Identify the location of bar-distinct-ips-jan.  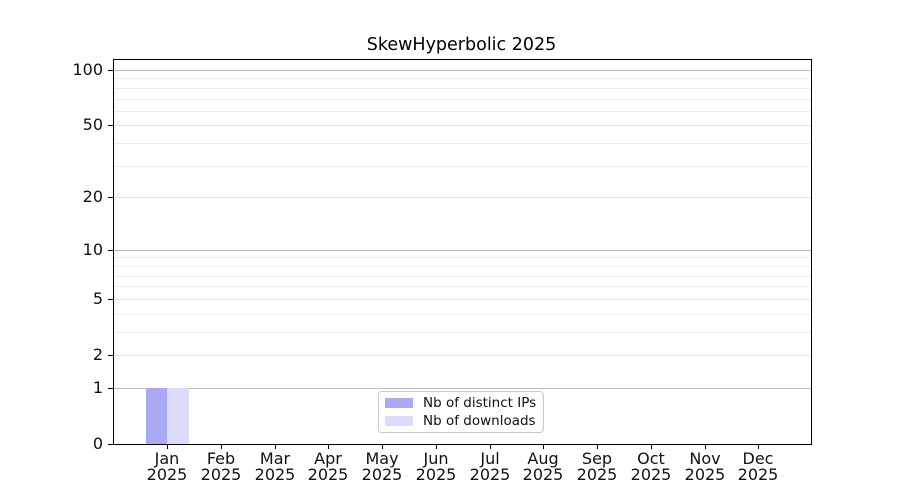
(156, 415).